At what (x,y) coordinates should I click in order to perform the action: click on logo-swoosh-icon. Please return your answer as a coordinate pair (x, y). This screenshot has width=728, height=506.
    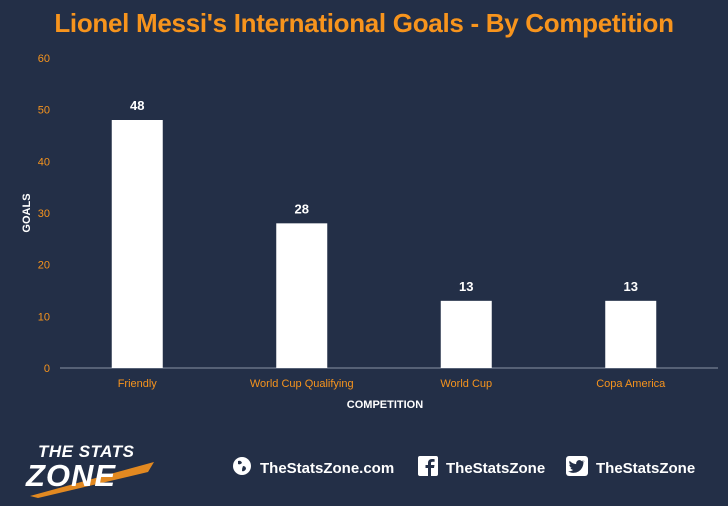
    Looking at the image, I should click on (92, 480).